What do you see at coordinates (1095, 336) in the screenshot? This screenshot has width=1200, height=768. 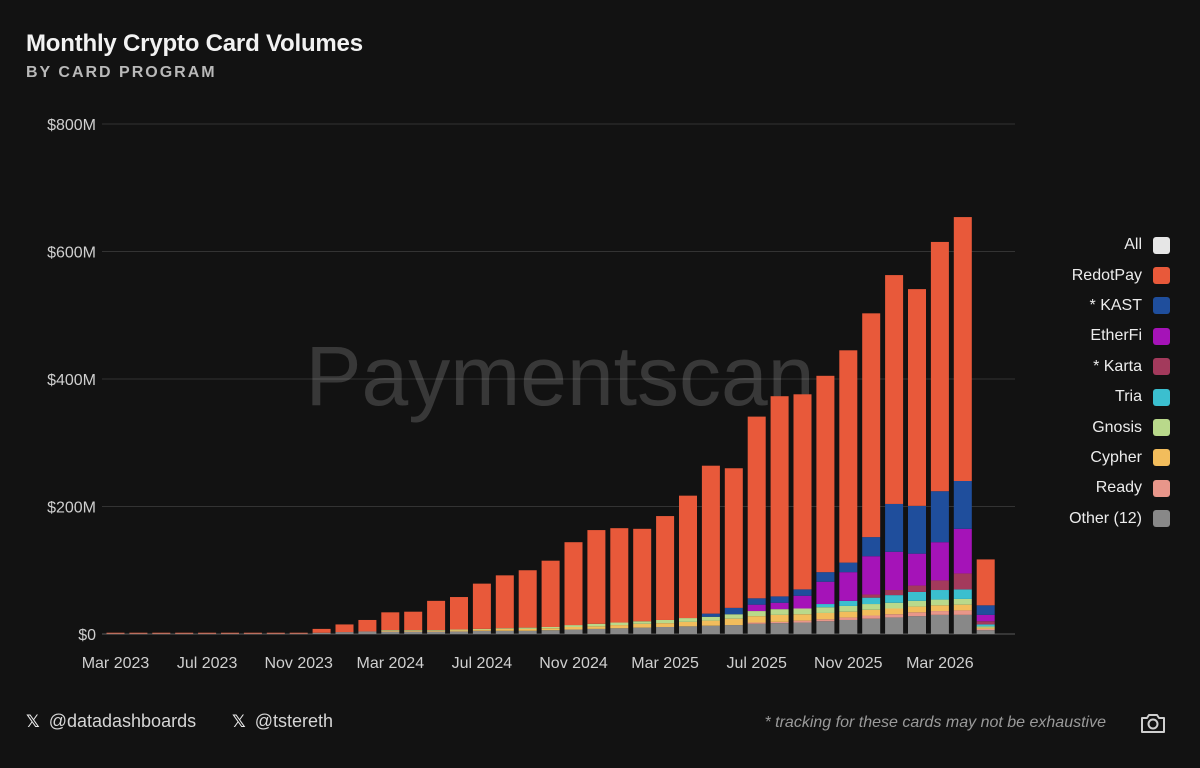 I see `legend-item: EtherFi` at bounding box center [1095, 336].